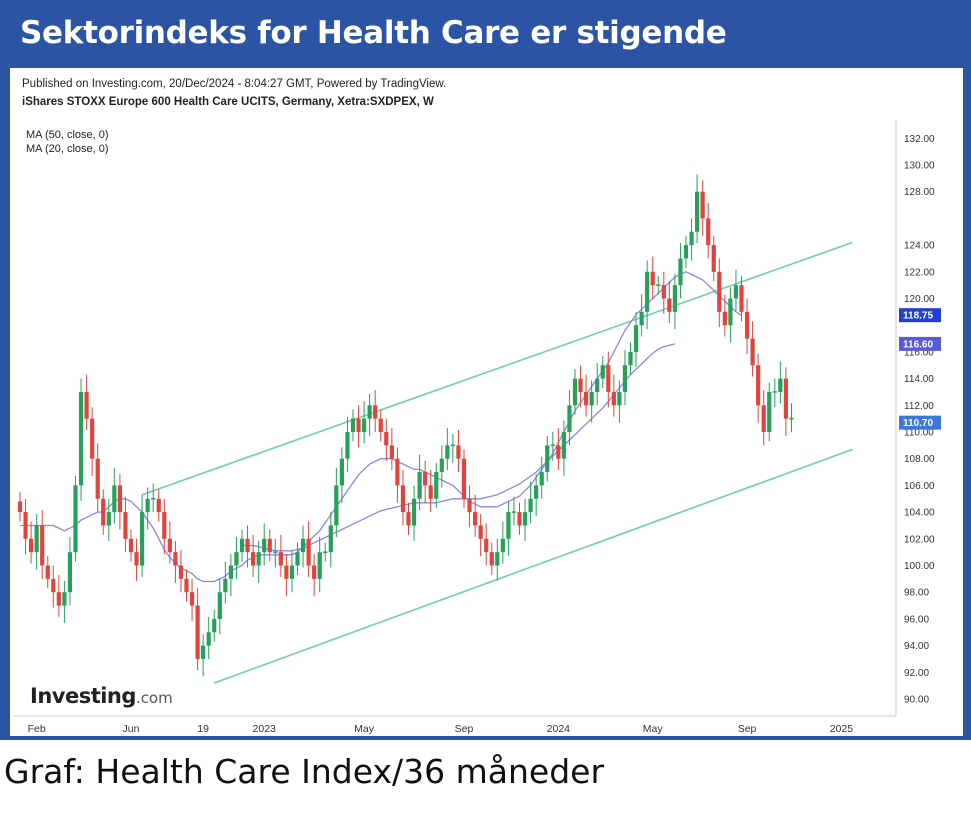 Image resolution: width=971 pixels, height=818 pixels. What do you see at coordinates (83, 696) in the screenshot?
I see `logo-main: Investing` at bounding box center [83, 696].